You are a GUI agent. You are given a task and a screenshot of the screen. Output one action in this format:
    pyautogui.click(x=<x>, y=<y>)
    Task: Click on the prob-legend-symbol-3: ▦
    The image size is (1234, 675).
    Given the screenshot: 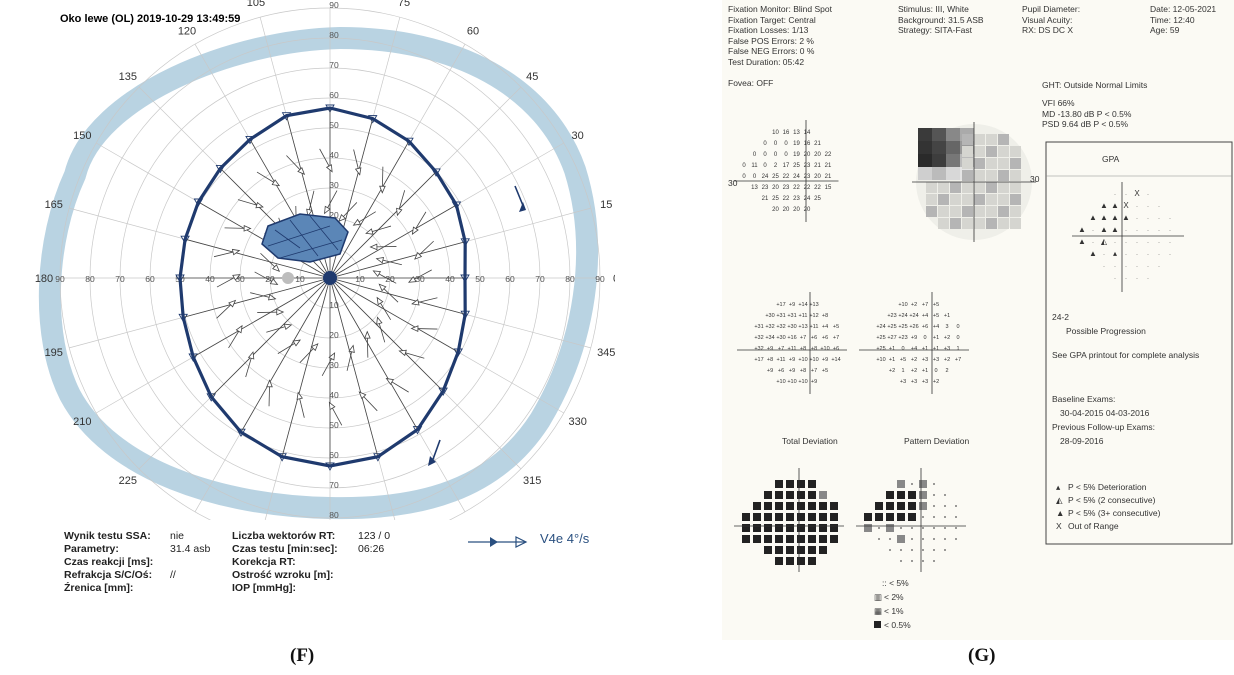 What is the action you would take?
    pyautogui.click(x=878, y=611)
    